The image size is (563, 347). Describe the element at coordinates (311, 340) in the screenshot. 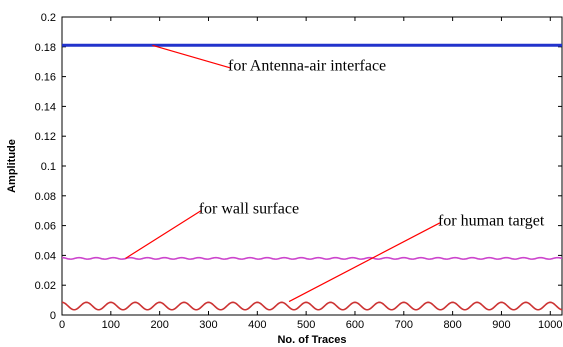

I see `x-axis-label: No. of Traces` at that location.